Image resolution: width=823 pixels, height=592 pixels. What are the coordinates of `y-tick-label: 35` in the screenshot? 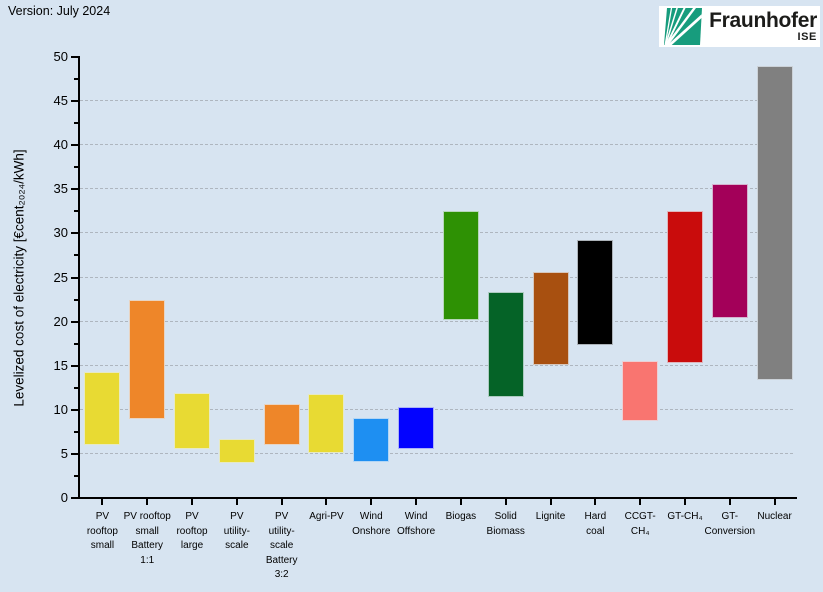 It's located at (60, 189).